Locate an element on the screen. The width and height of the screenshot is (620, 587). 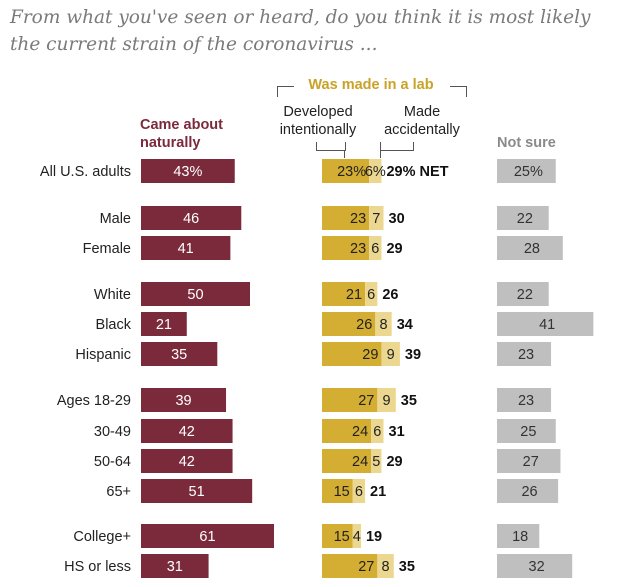
label-made-accidentally: 6% is located at coordinates (375, 172).